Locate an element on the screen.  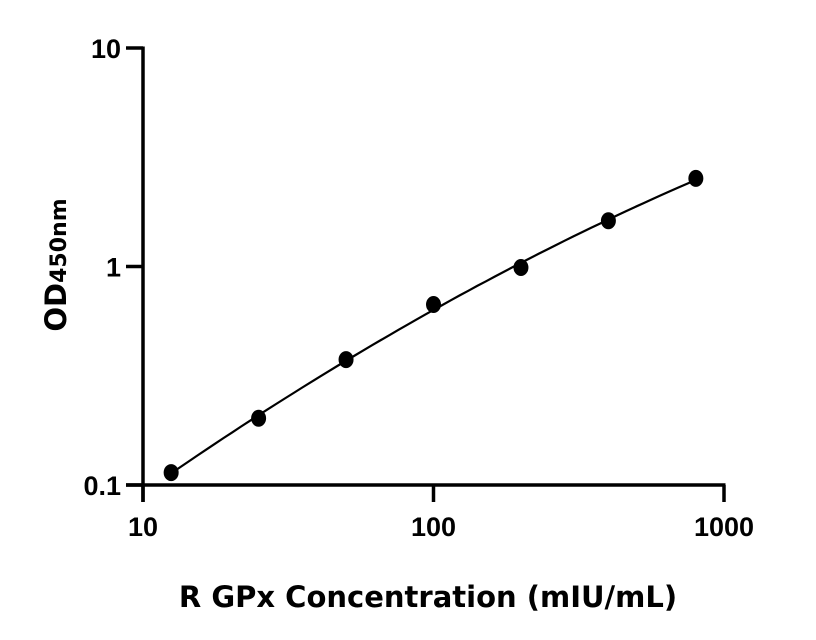
y-tick-labels: 0.1 1 10 is located at coordinates (102, 267).